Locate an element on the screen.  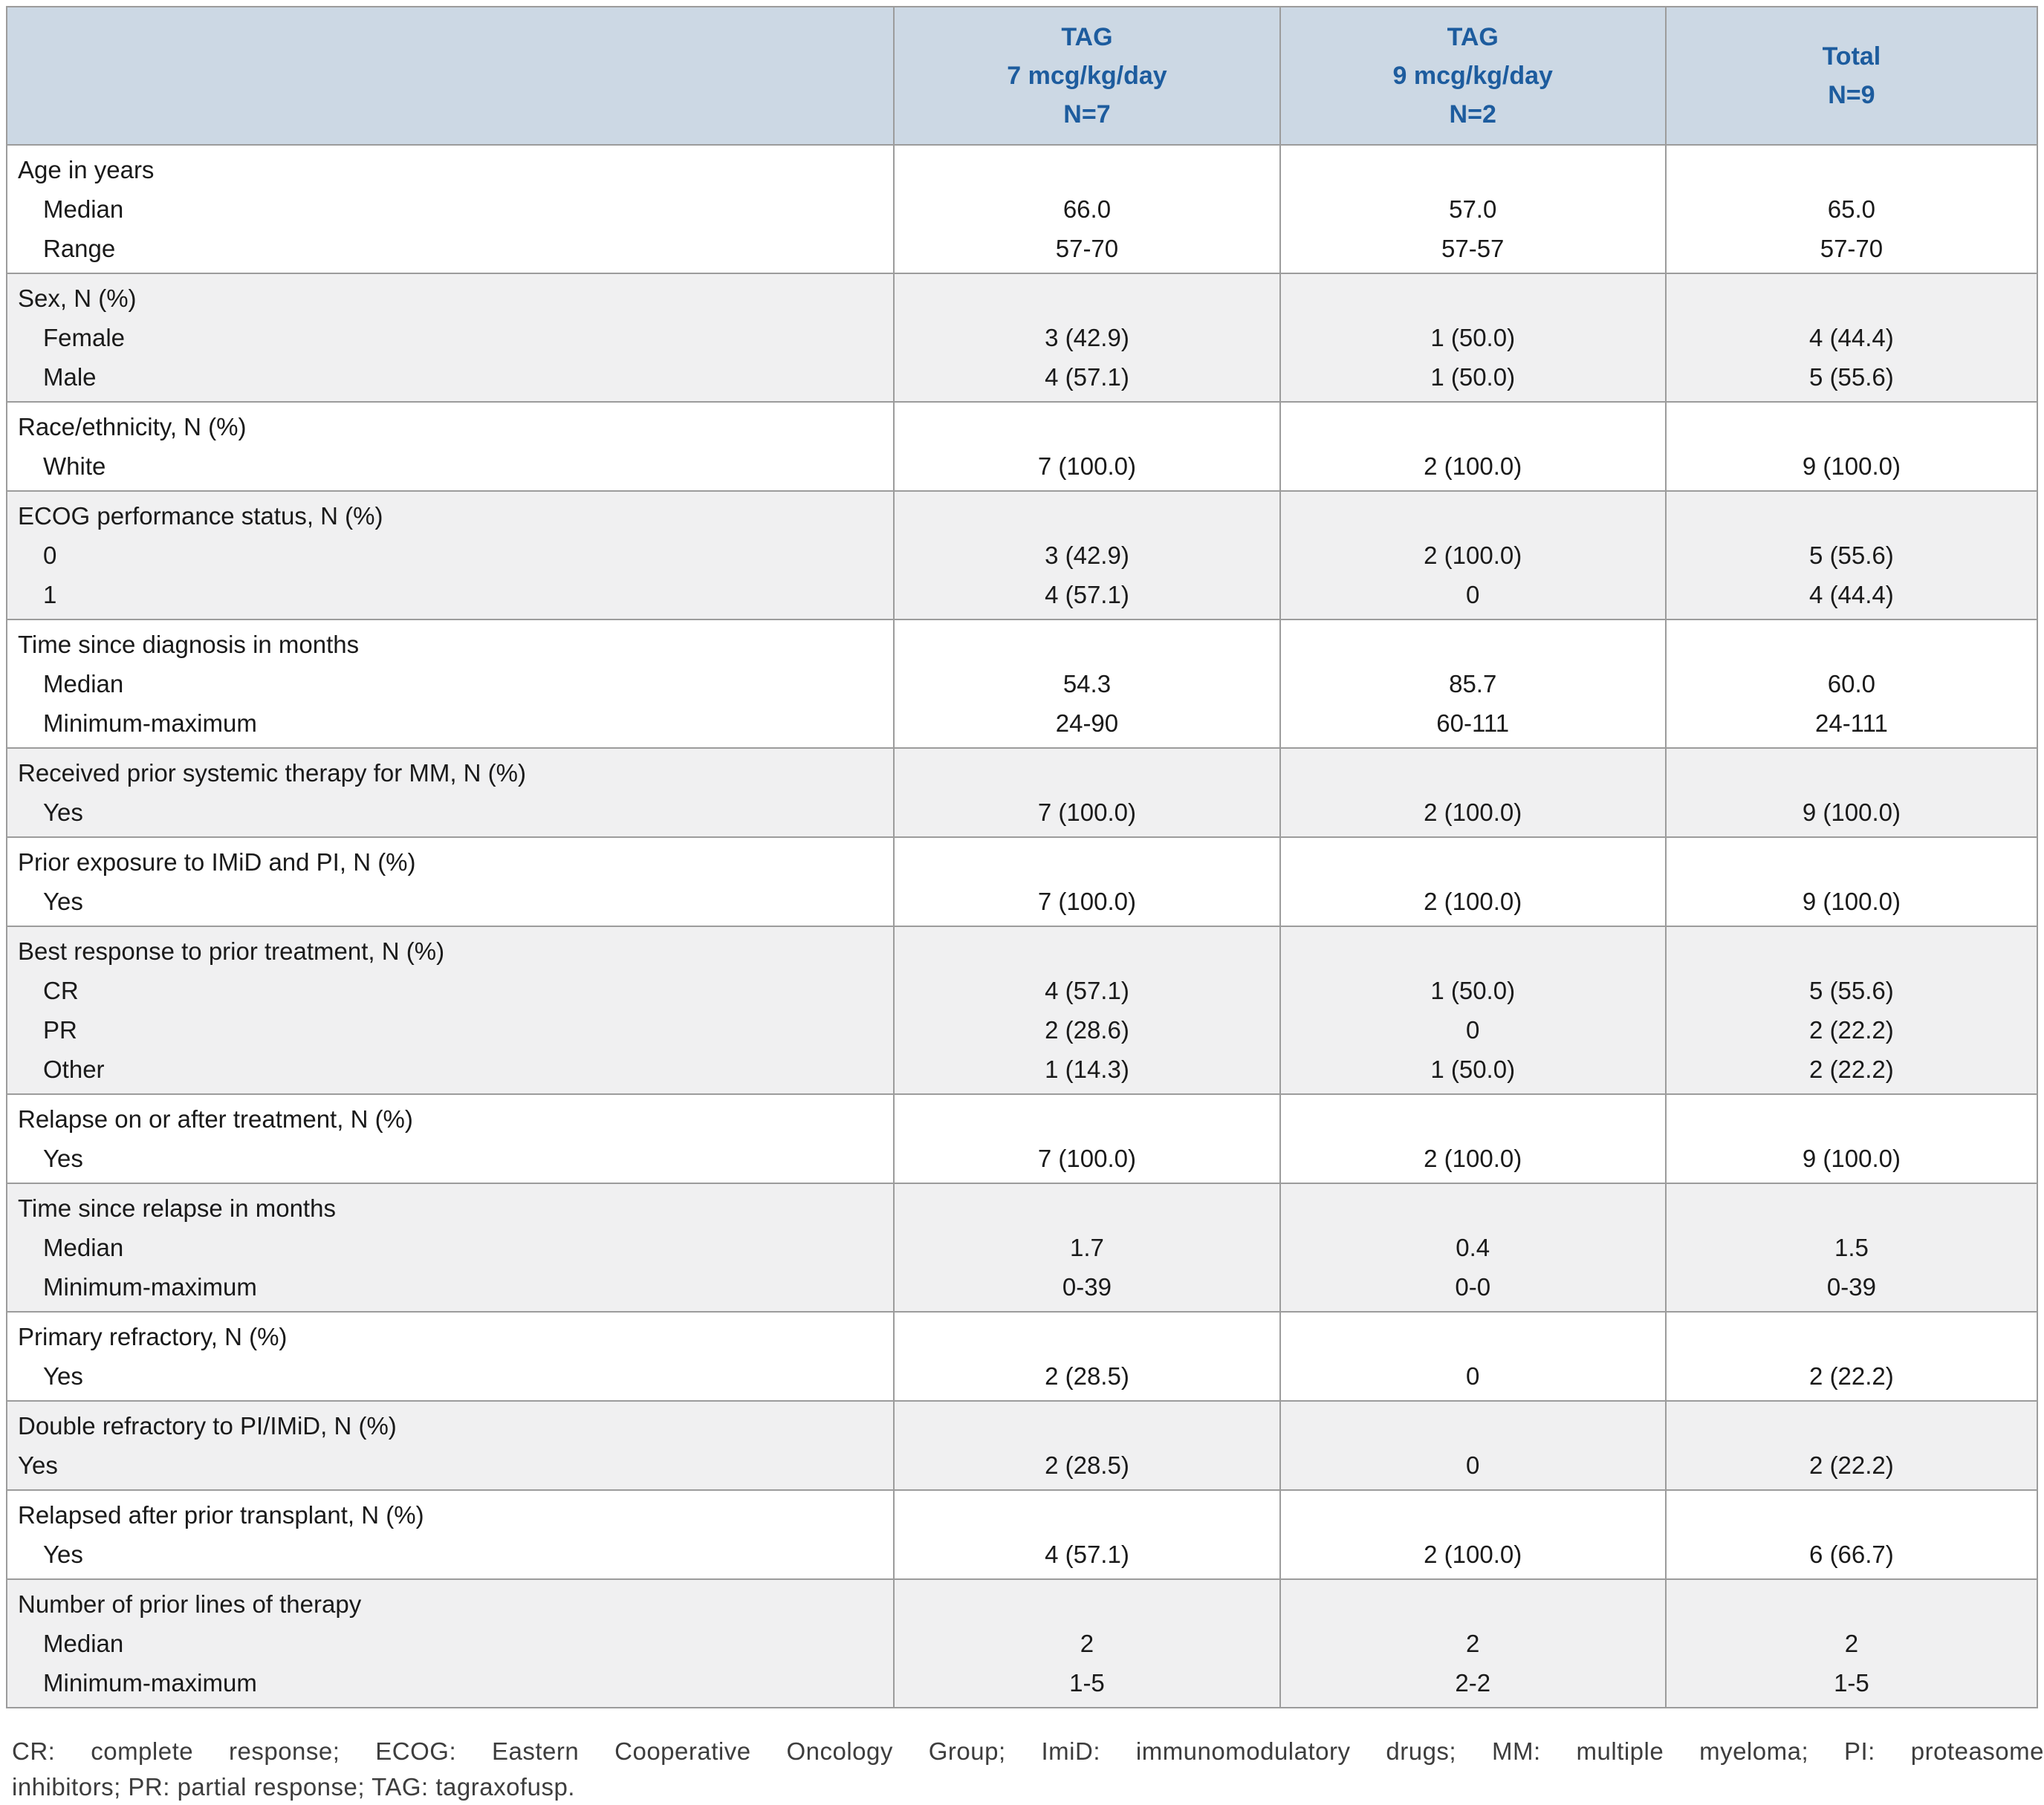
data-cell: 2 (22.2) is located at coordinates (1851, 1356).